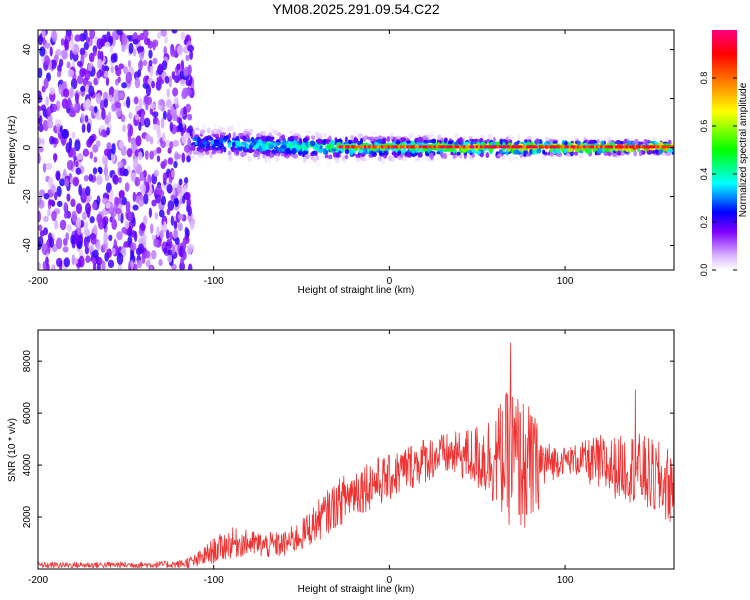  I want to click on spectrogram-ylabel: Frequency (Hz), so click(12, 150).